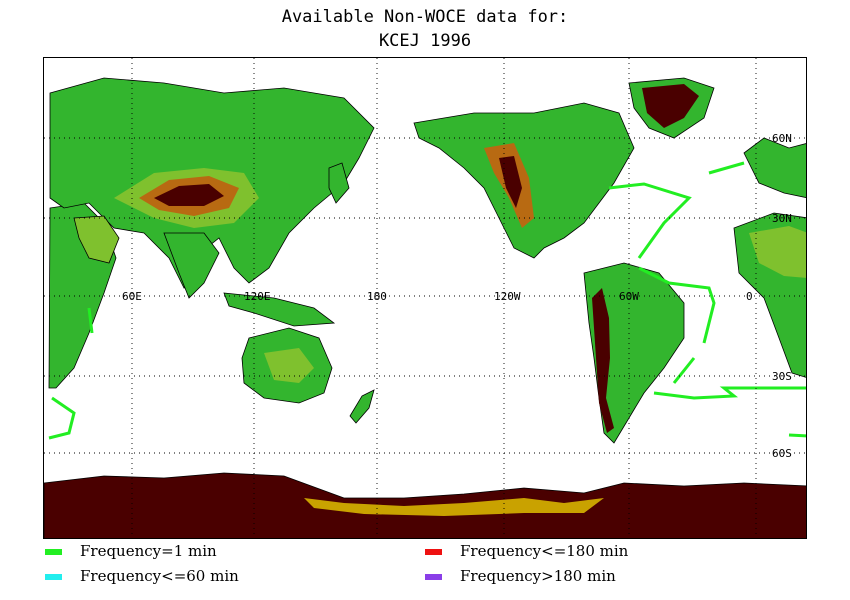 This screenshot has width=850, height=600. I want to click on longitude-label: 60E, so click(132, 296).